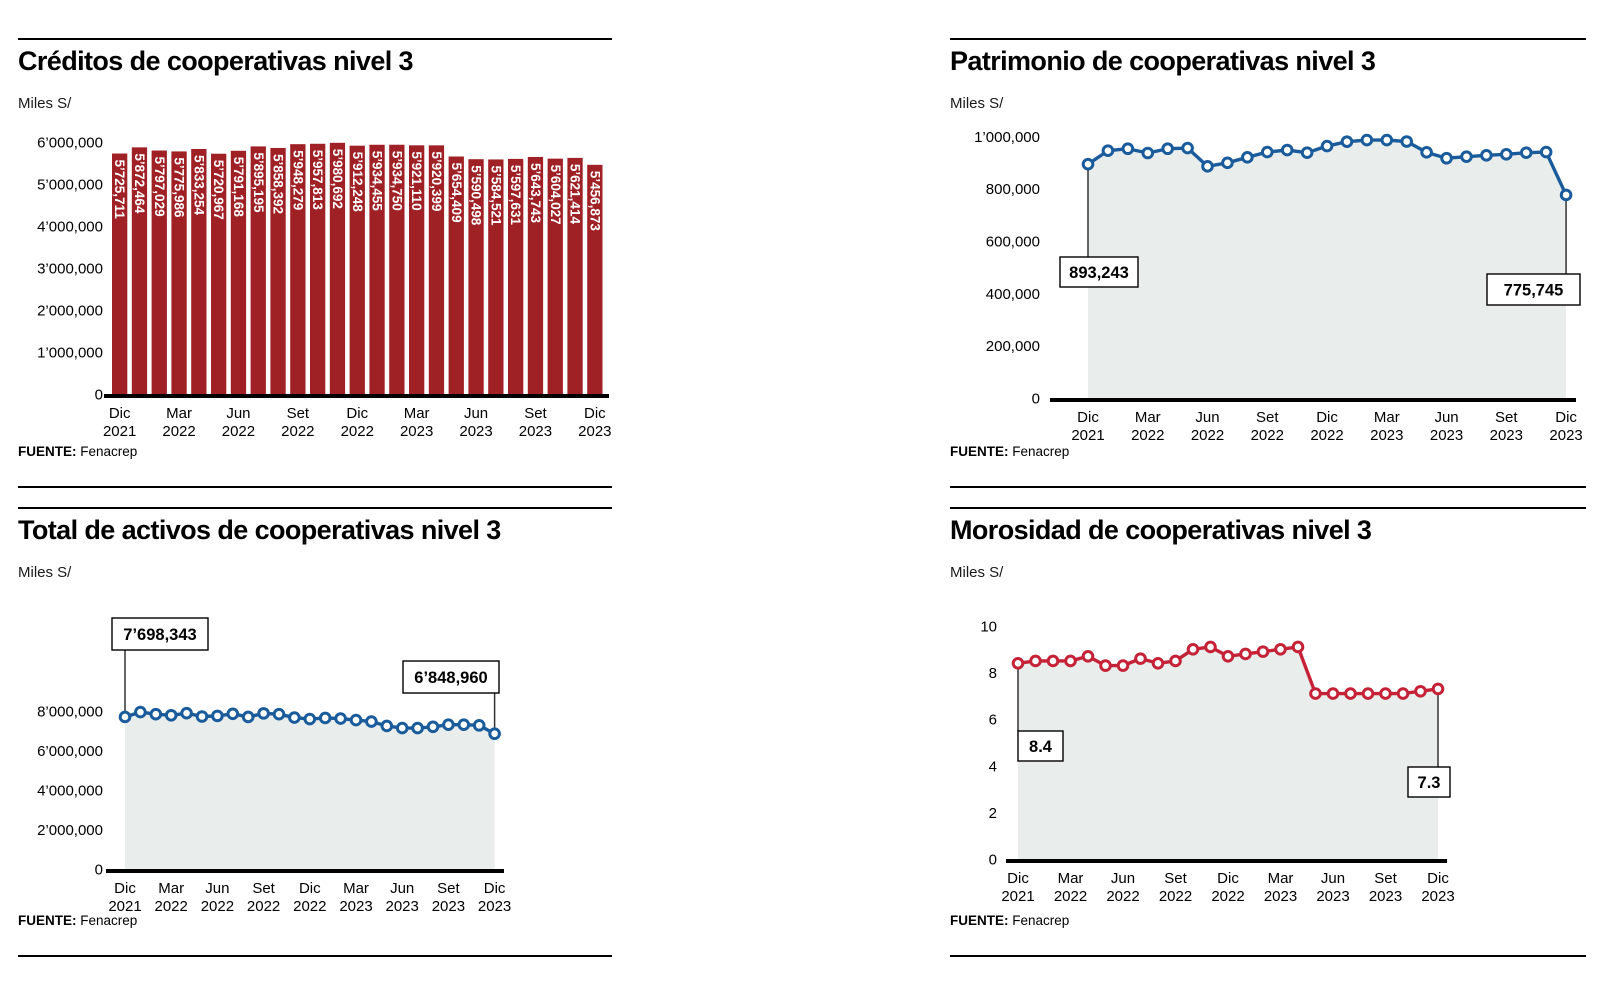 Image resolution: width=1600 pixels, height=999 pixels. Describe the element at coordinates (179, 187) in the screenshot. I see `bar-value-label: 5’775,986` at that location.